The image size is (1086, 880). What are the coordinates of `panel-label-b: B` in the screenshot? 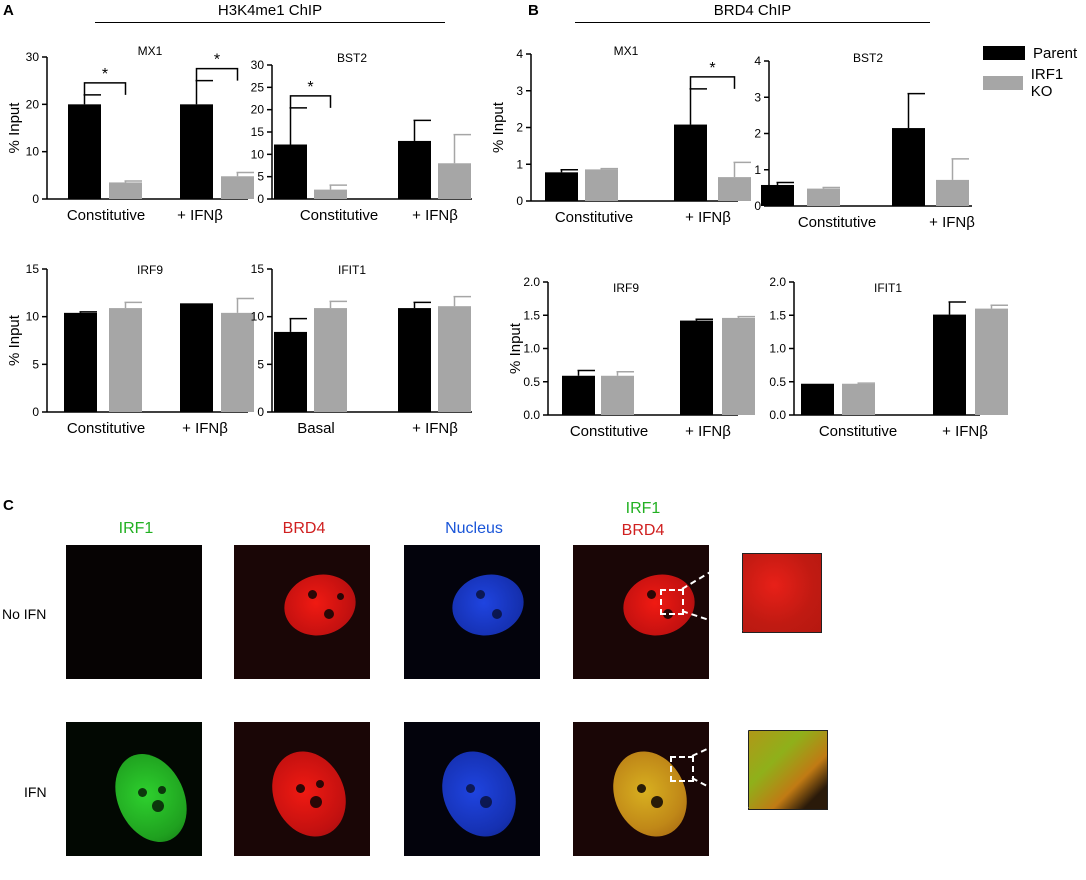 It's located at (533, 10).